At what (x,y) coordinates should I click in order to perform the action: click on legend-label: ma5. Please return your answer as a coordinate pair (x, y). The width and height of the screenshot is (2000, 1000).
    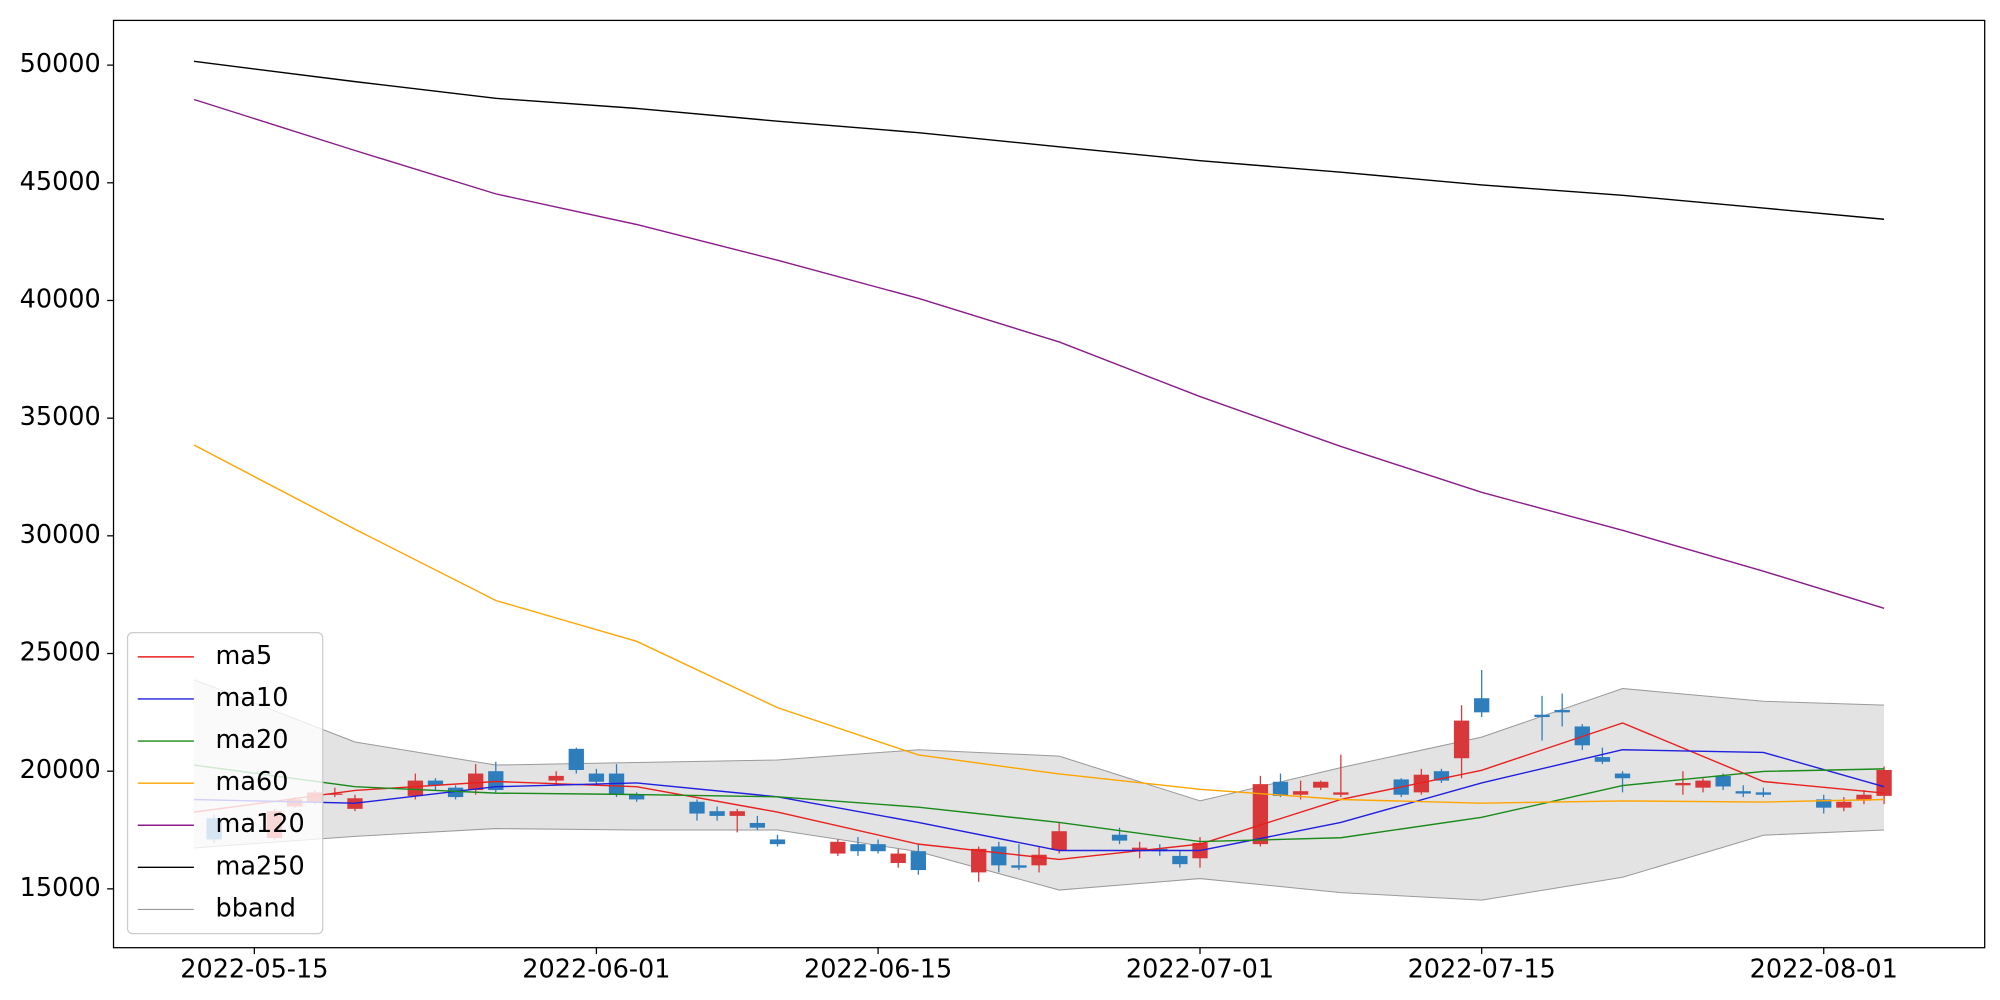
    Looking at the image, I should click on (244, 656).